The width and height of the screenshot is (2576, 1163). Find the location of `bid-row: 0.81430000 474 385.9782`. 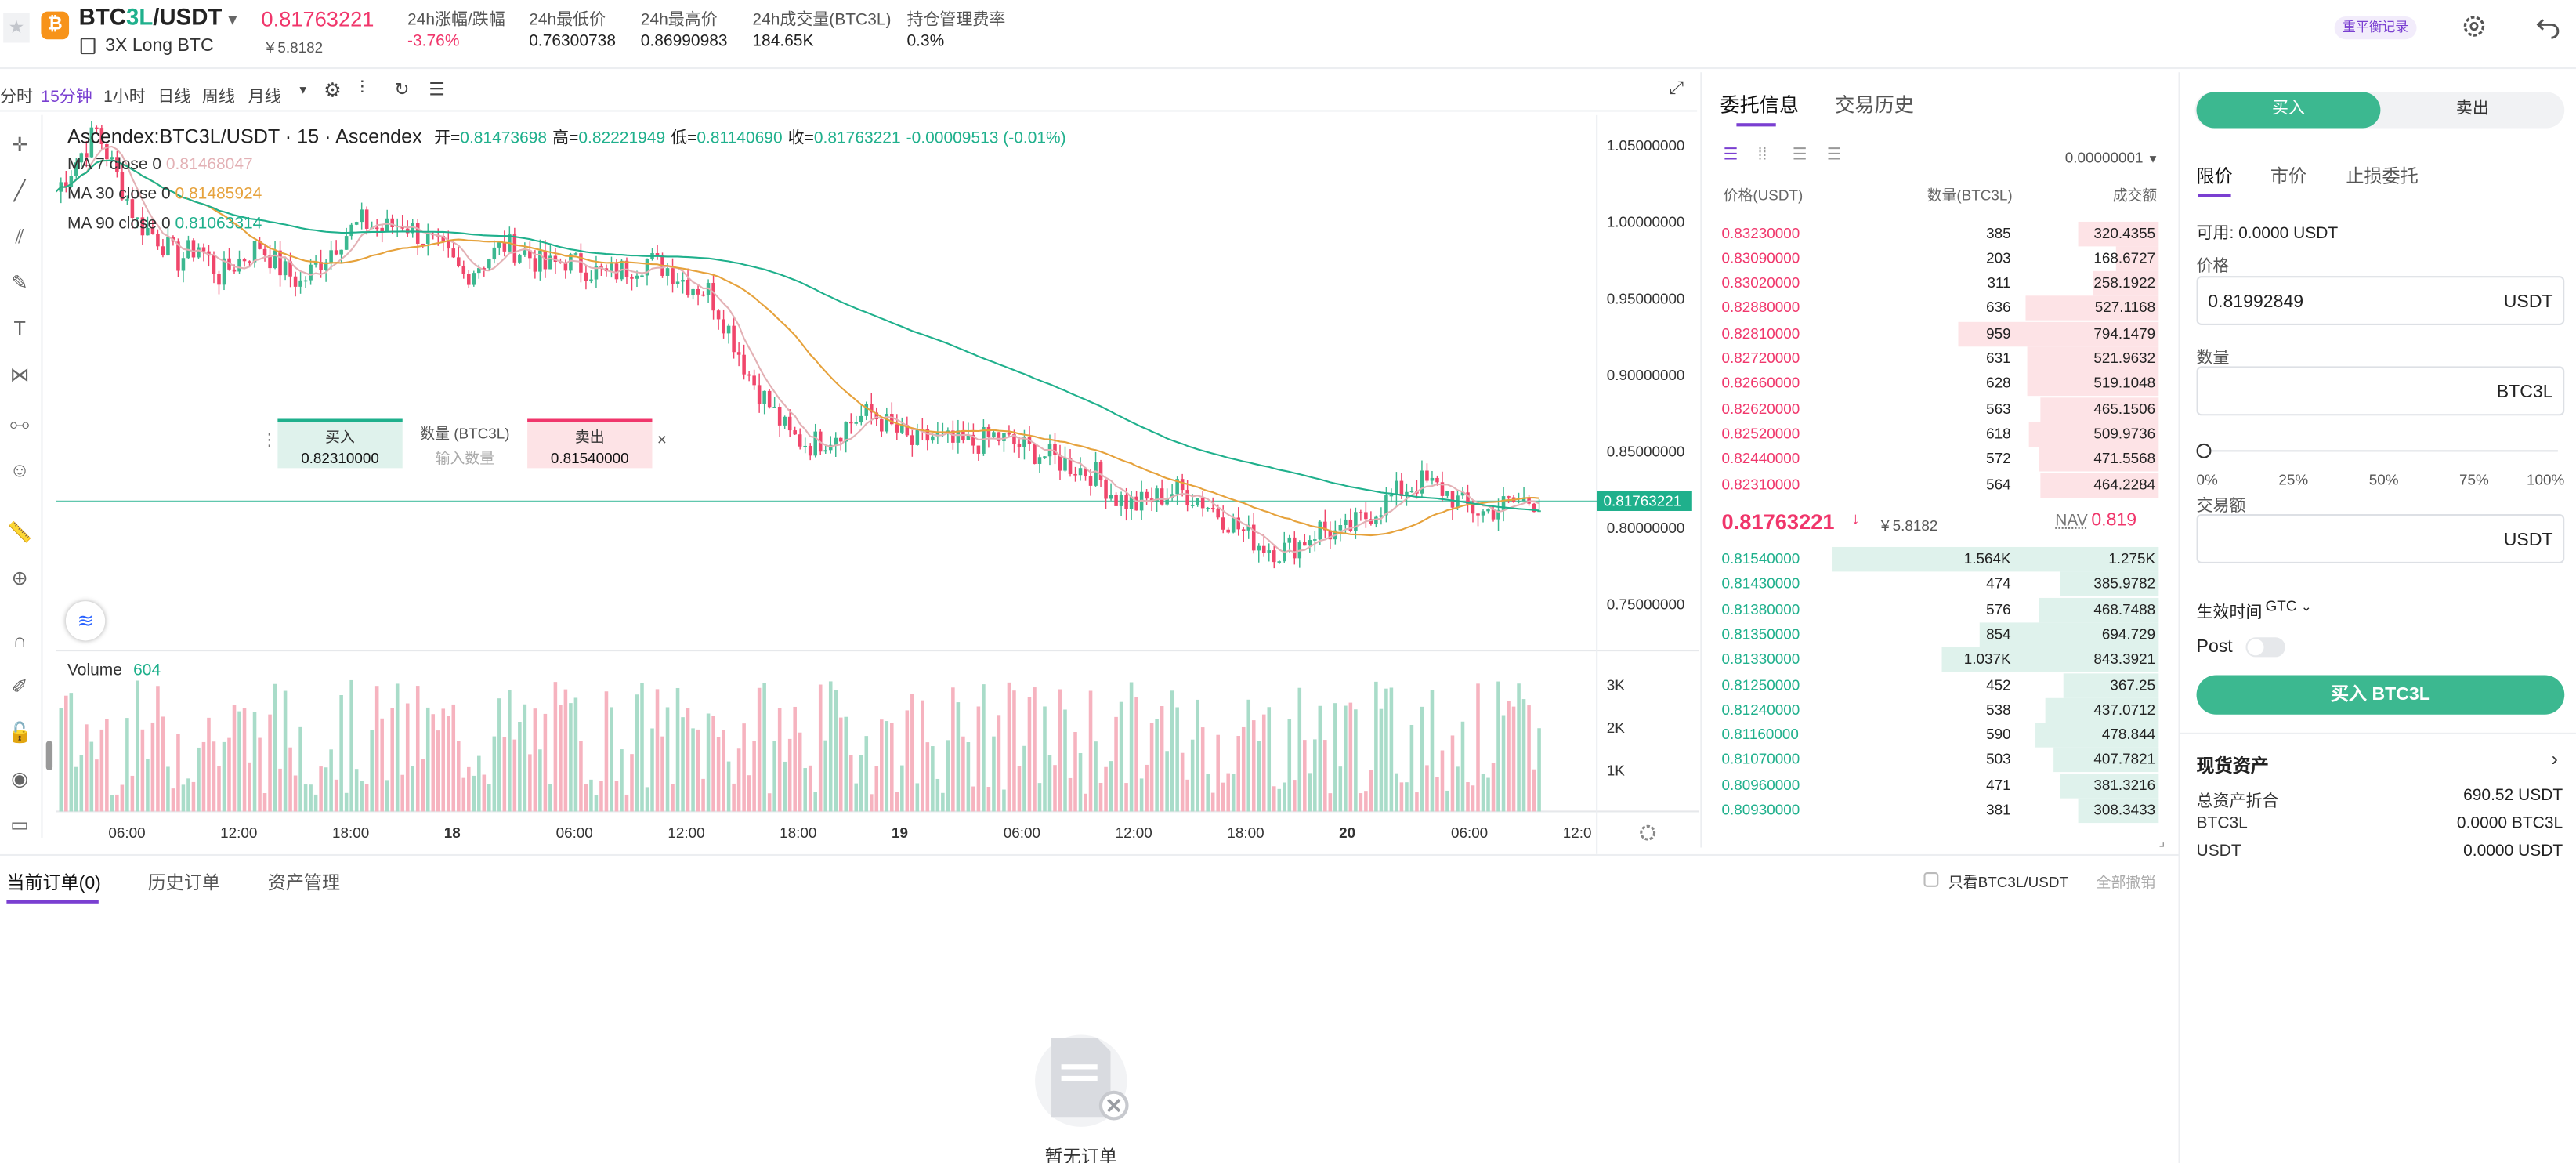

bid-row: 0.81430000 474 385.9782 is located at coordinates (1934, 584).